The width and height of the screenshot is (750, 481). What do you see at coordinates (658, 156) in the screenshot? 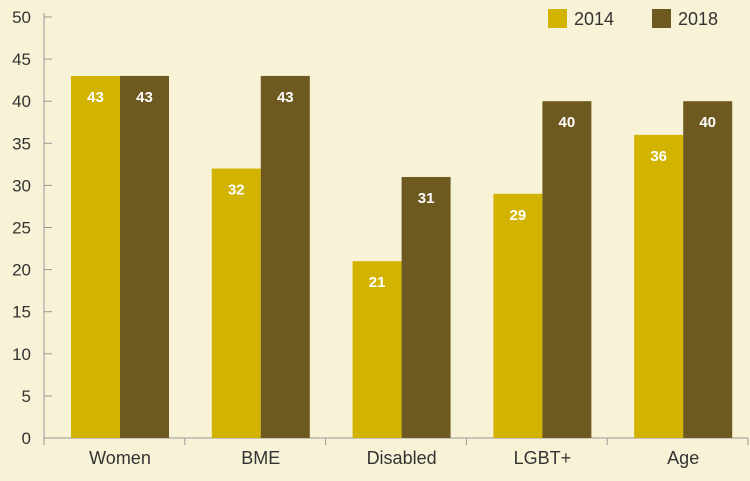
I see `data-label: 36` at bounding box center [658, 156].